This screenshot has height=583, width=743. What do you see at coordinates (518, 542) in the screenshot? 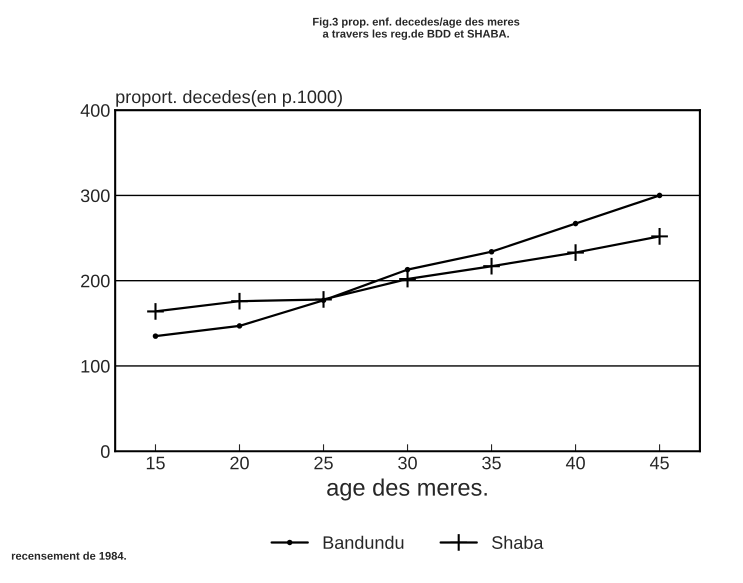
I see `legend-label: Shaba` at bounding box center [518, 542].